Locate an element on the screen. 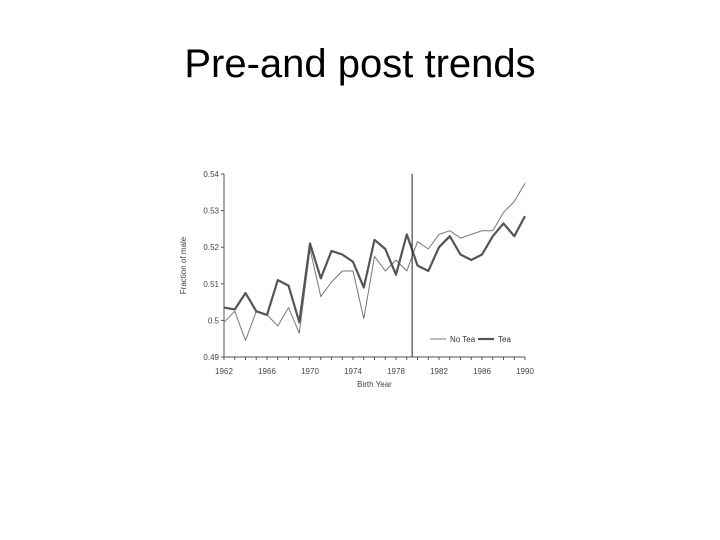 The width and height of the screenshot is (720, 540). series-group is located at coordinates (374, 261).